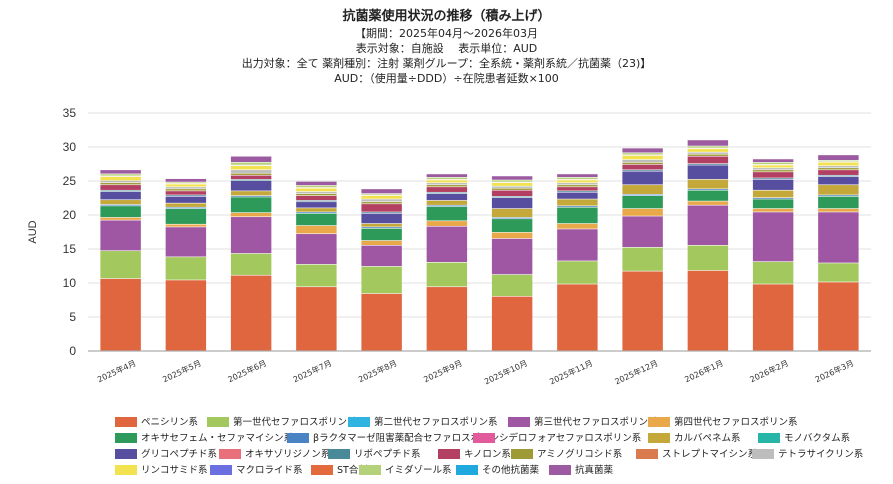 This screenshot has height=484, width=893. I want to click on x-tick-label: 2026年2月, so click(769, 371).